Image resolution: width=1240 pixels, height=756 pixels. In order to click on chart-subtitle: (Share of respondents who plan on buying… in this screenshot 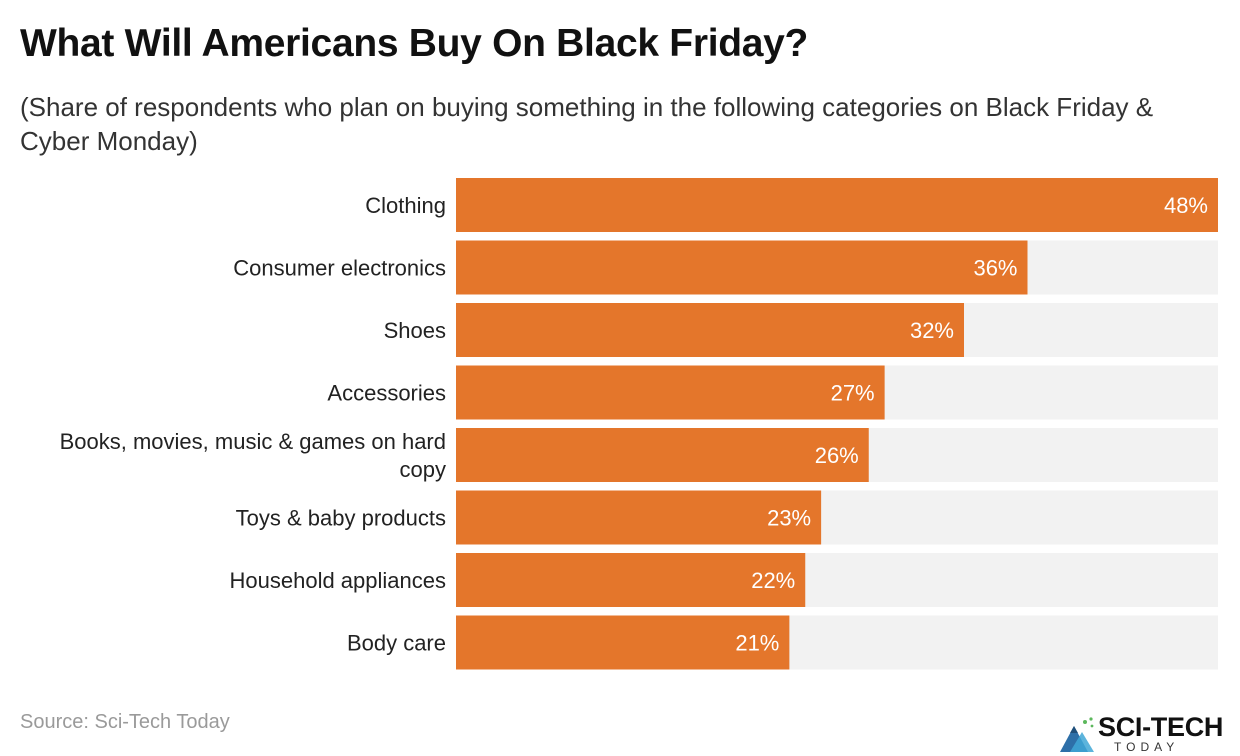, I will do `click(587, 124)`.